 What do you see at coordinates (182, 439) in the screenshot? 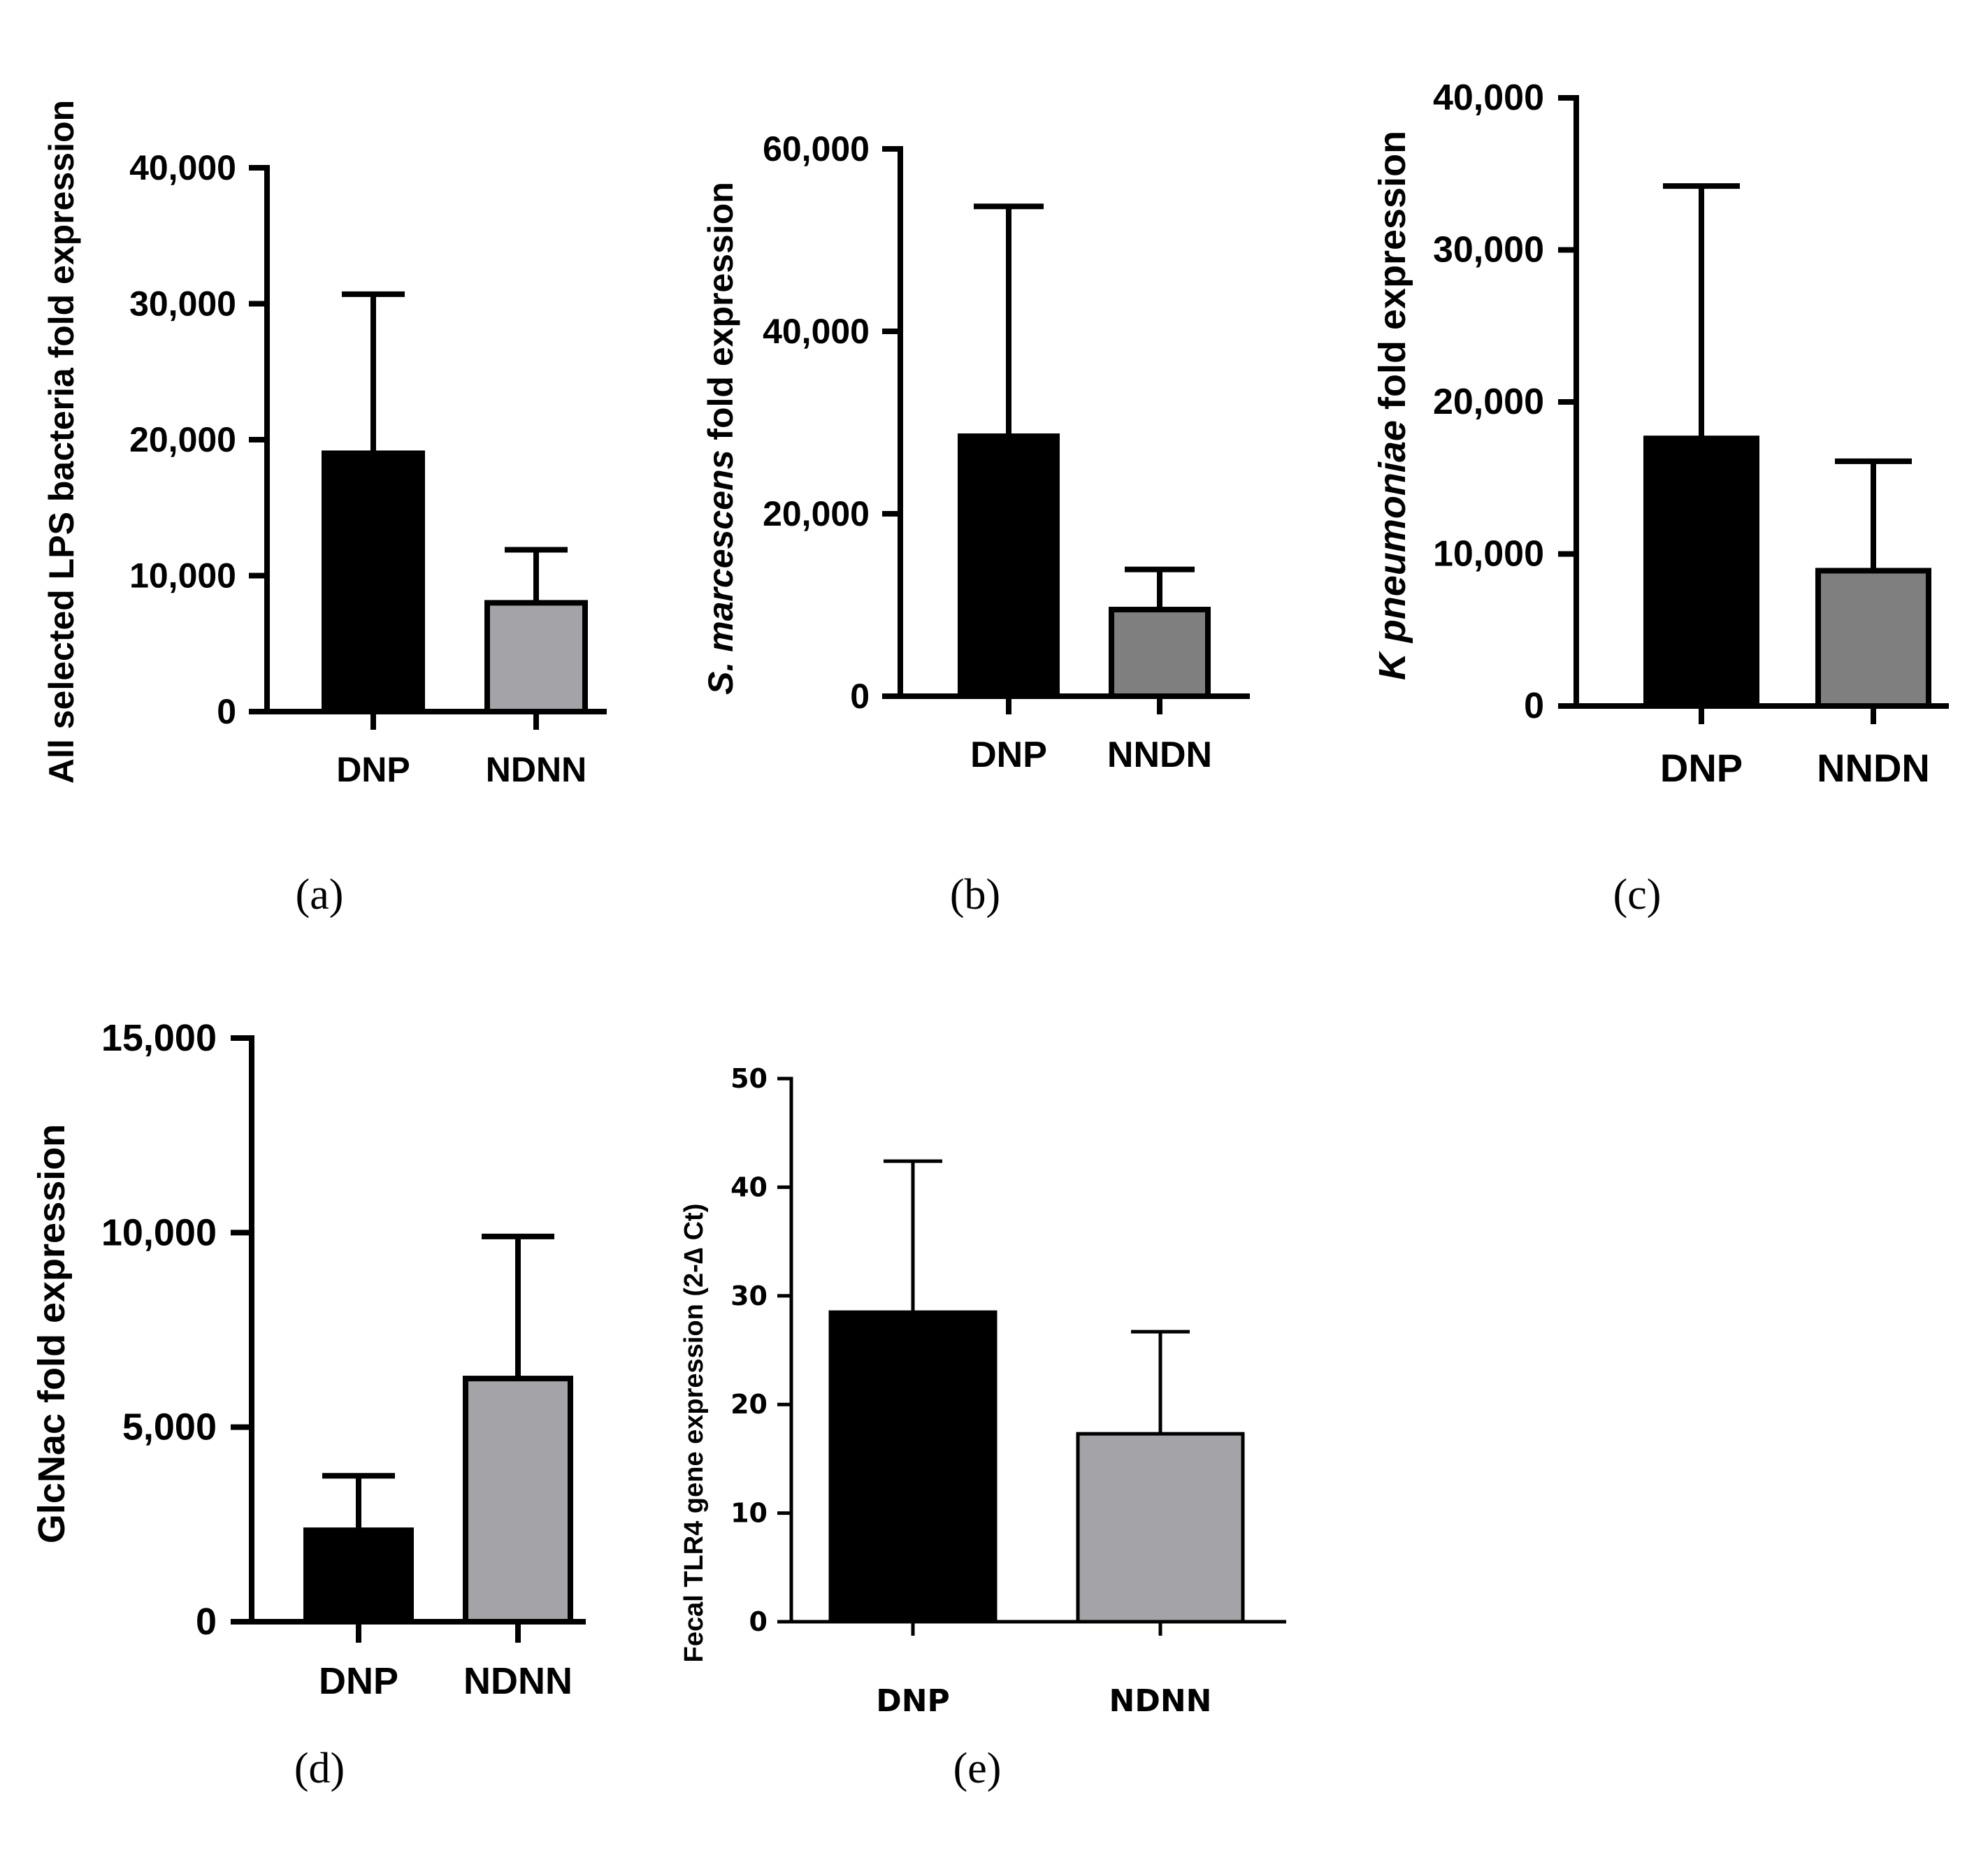
I see `y-tick-label-a: 20,000` at bounding box center [182, 439].